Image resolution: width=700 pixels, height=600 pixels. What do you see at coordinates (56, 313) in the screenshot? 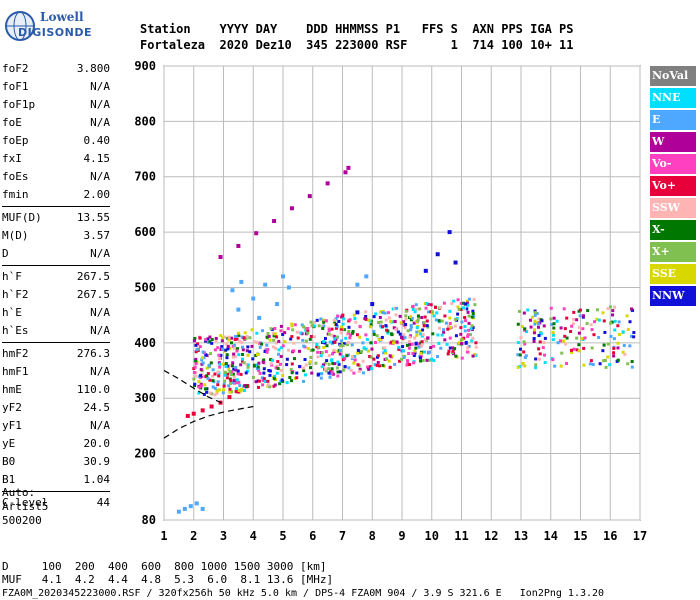
I see `param-row: h`E N/A` at bounding box center [56, 313].